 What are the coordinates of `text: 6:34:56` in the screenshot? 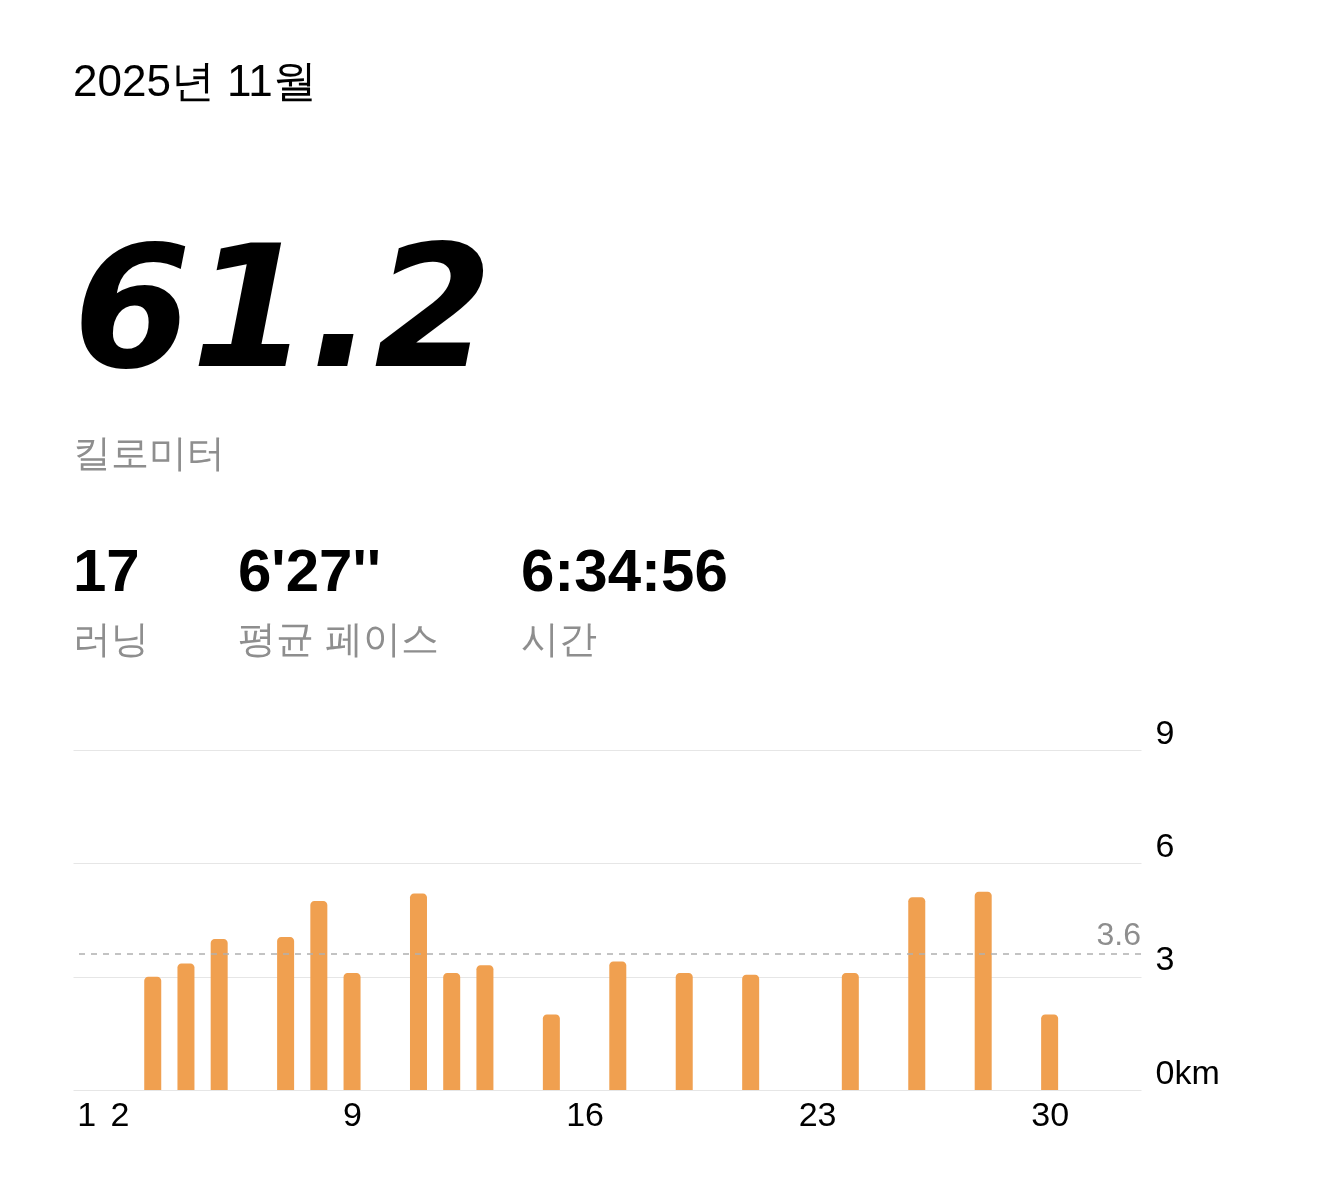 It's located at (624, 570).